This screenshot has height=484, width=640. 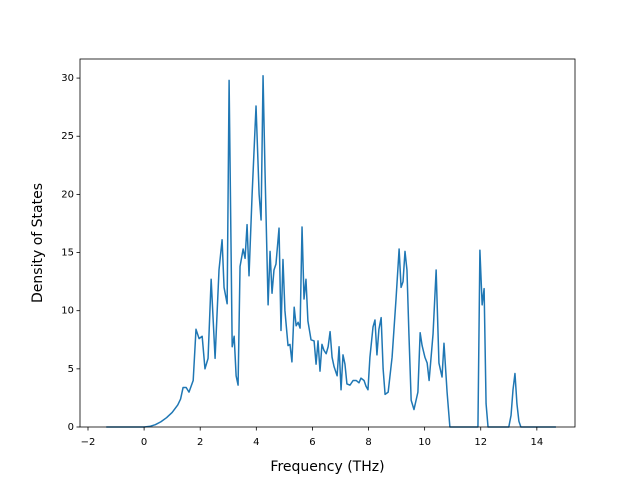 What do you see at coordinates (312, 442) in the screenshot?
I see `x-tick-label: 6` at bounding box center [312, 442].